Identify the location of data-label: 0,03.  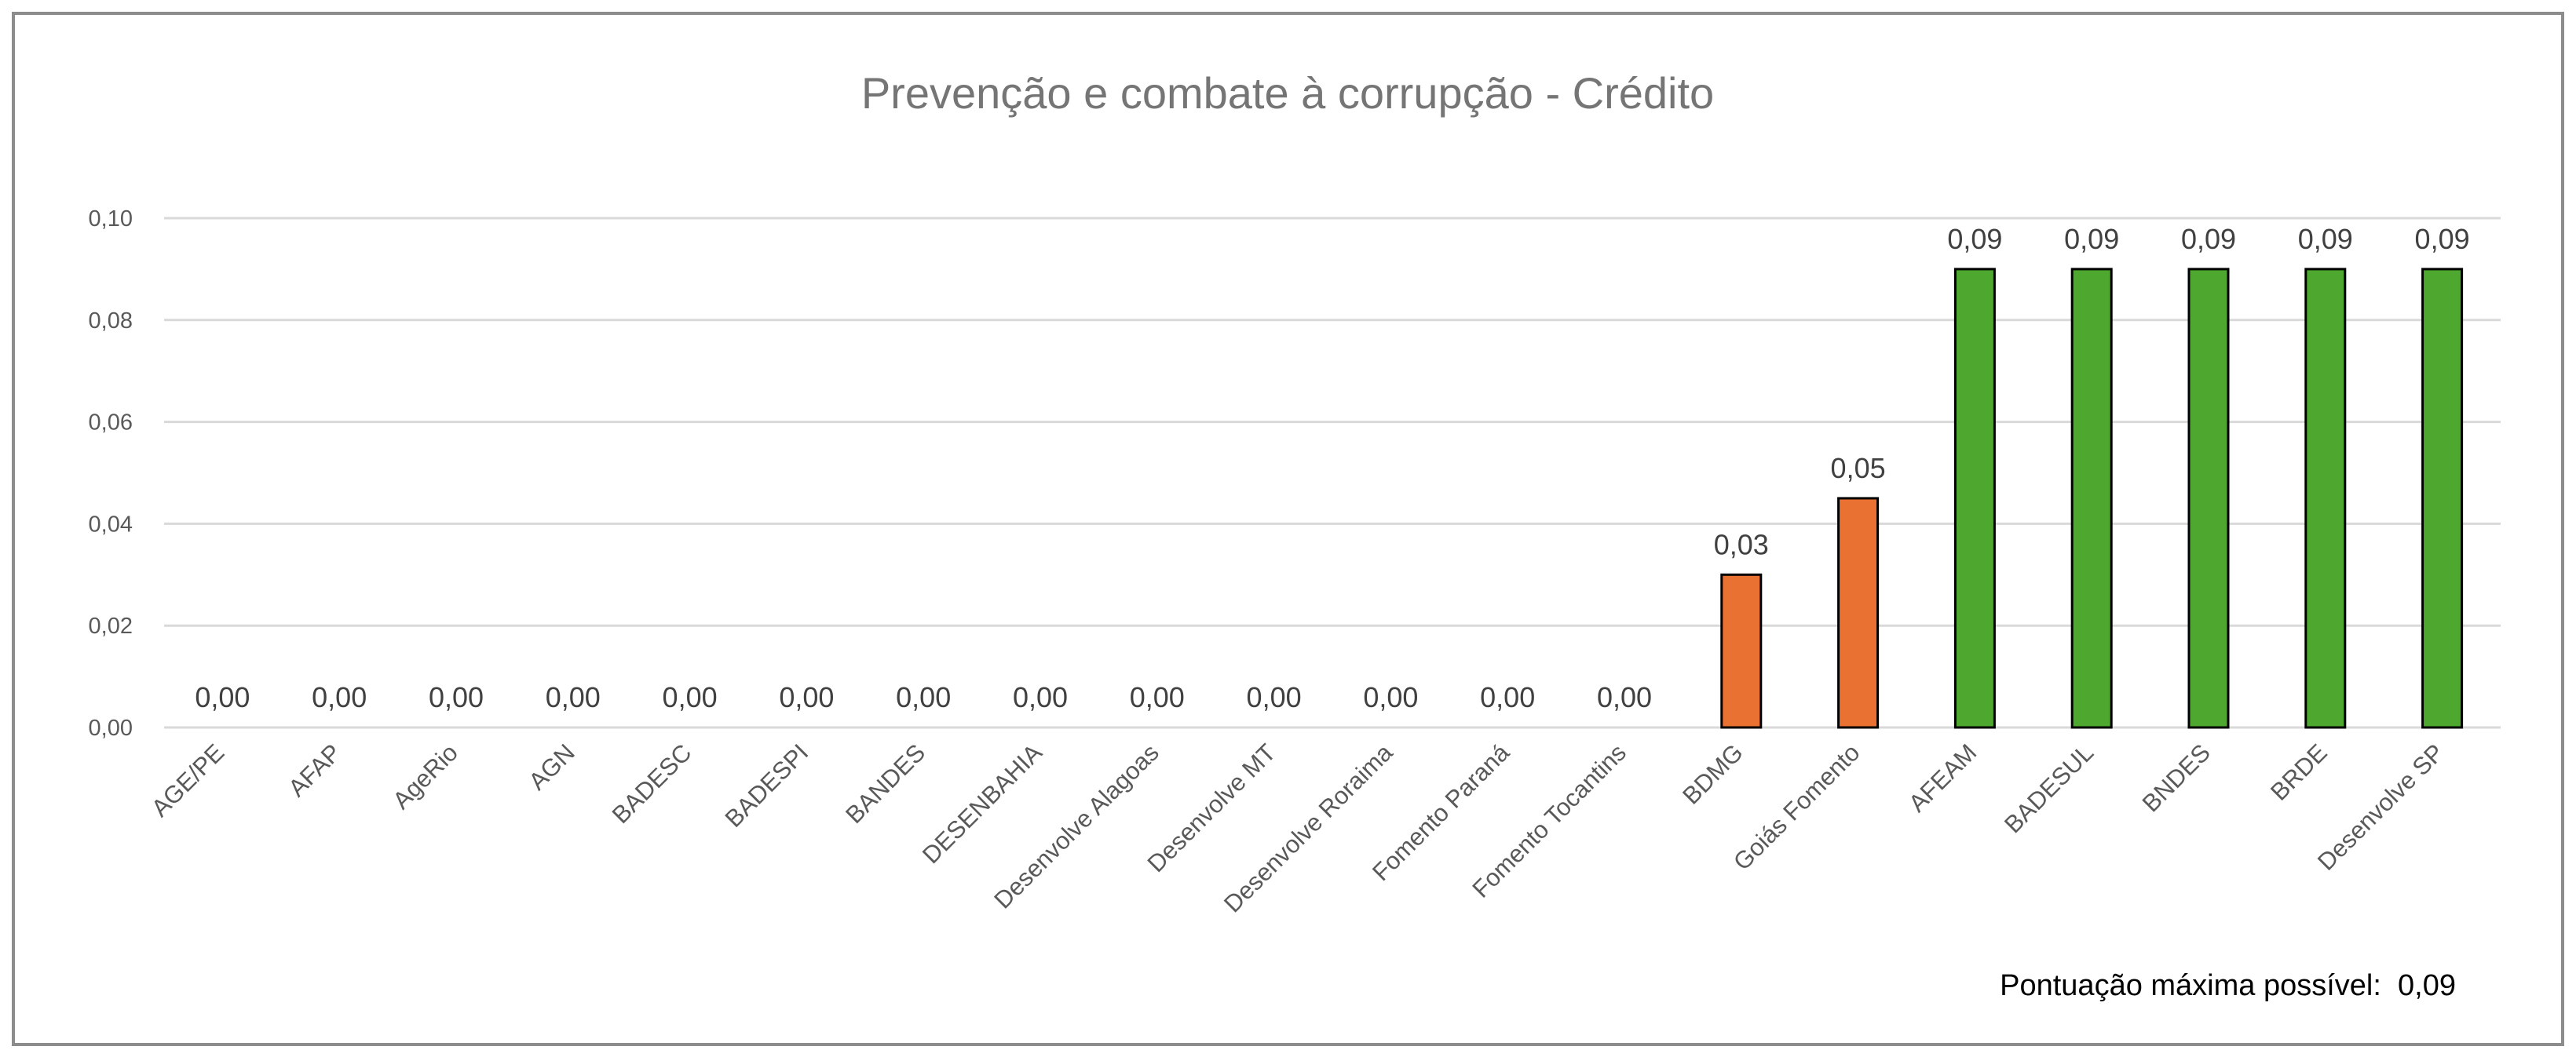
(1741, 544).